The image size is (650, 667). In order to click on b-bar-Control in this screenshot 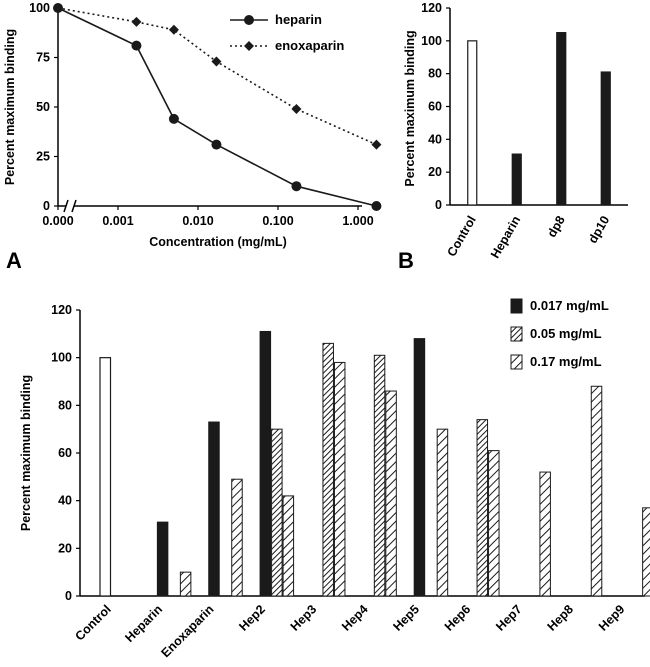, I will do `click(472, 123)`.